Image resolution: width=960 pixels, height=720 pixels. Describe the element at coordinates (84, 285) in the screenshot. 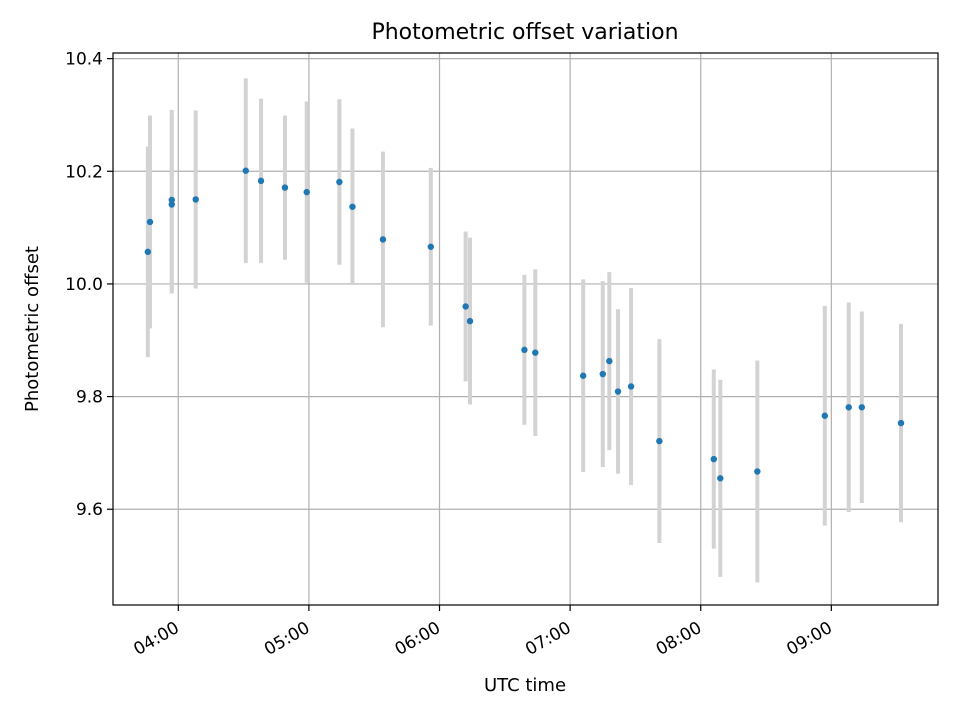

I see `y-tick-label: 10.0` at that location.